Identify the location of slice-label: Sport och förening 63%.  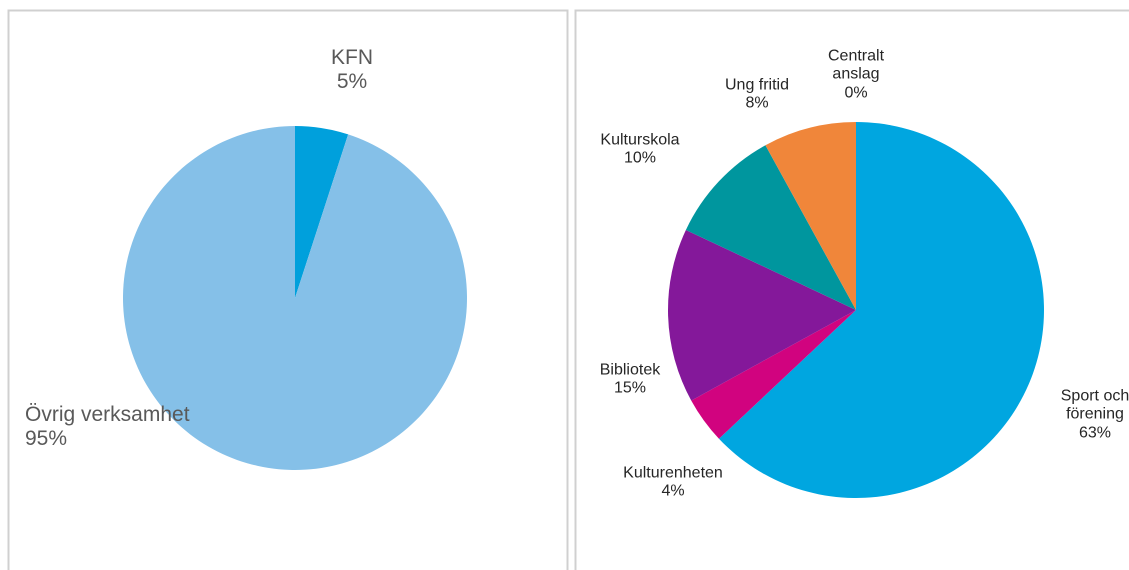
(1094, 414).